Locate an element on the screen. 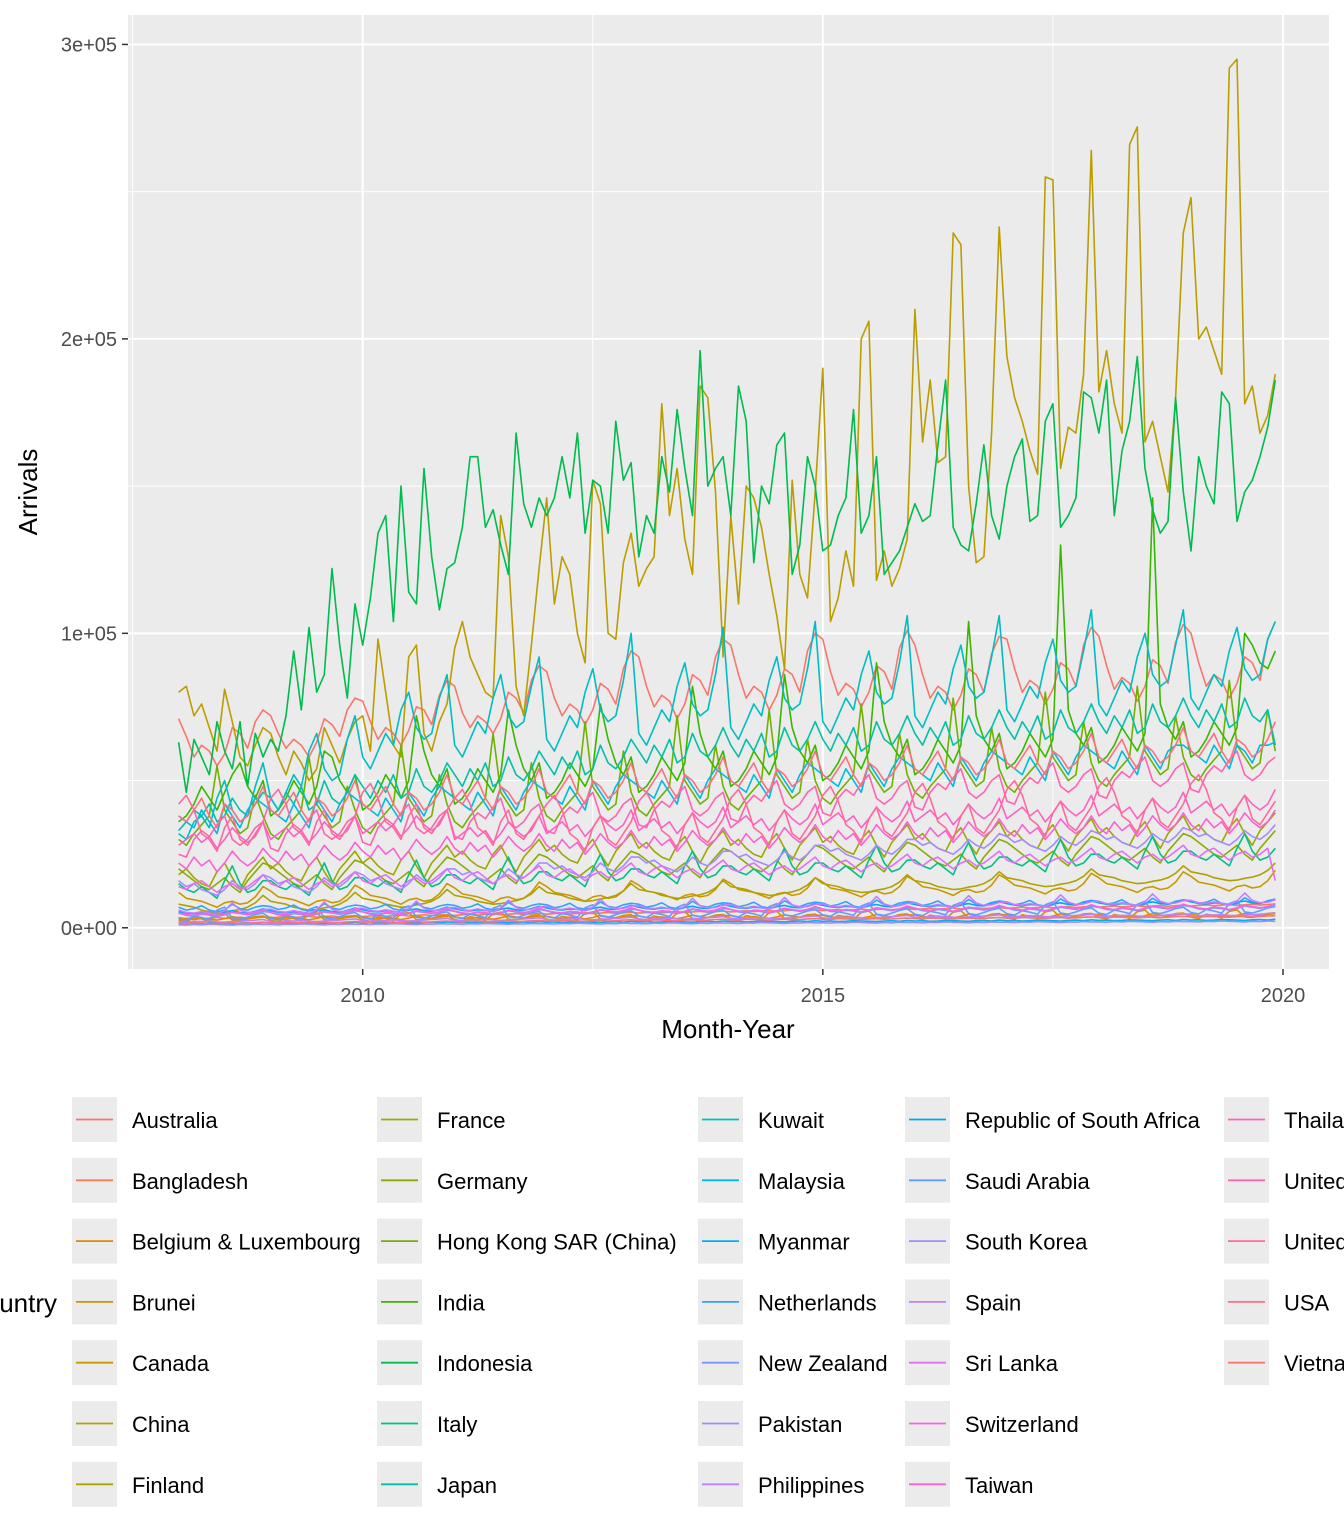  legend-label-bangladesh: Bangladesh is located at coordinates (190, 1181).